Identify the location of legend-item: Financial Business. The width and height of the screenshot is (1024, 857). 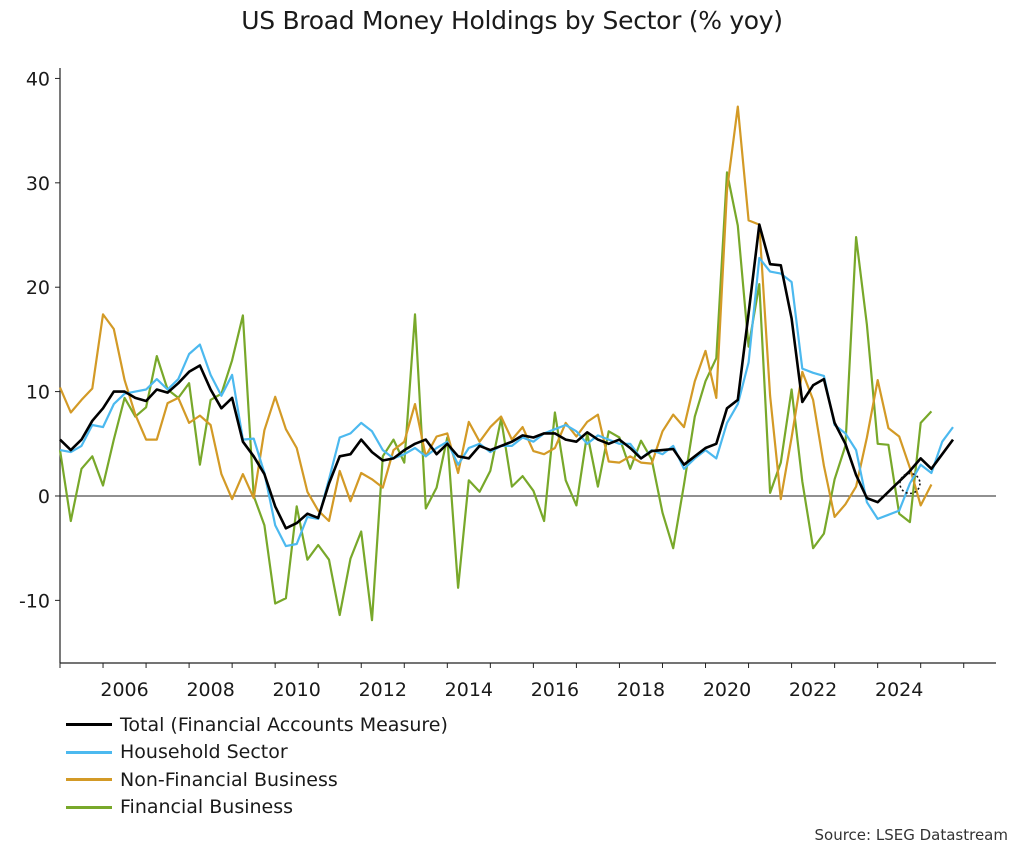
(257, 808).